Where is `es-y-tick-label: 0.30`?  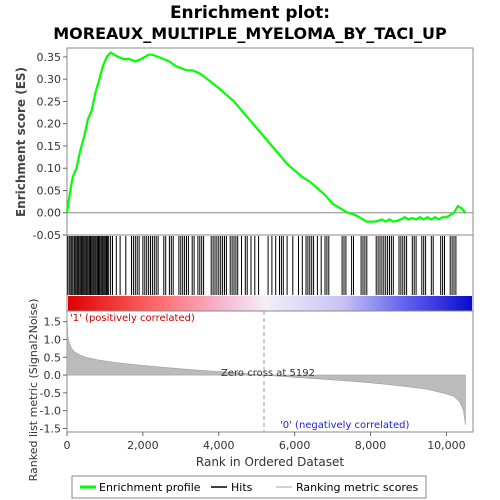 es-y-tick-label: 0.30 is located at coordinates (49, 79).